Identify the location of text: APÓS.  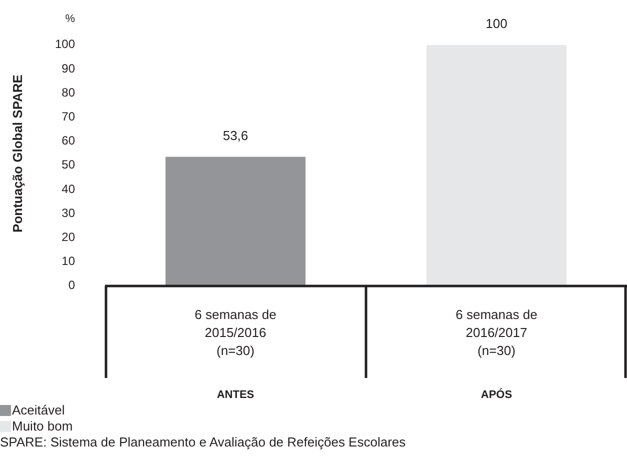
(496, 394).